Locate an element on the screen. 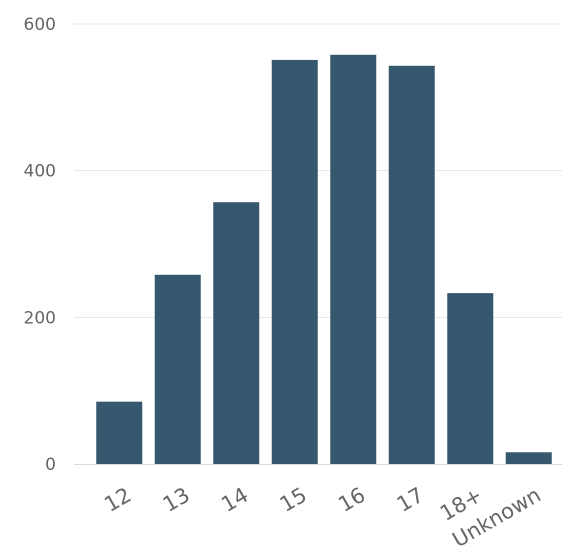  y-tick-label: 400 is located at coordinates (40, 172).